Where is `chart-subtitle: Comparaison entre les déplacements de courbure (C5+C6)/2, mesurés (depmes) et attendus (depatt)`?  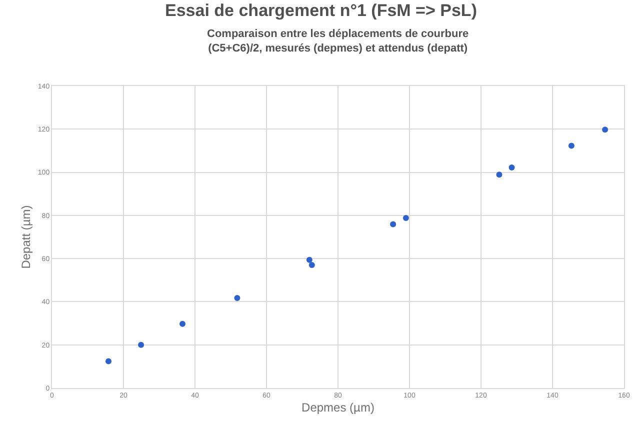
chart-subtitle: Comparaison entre les déplacements de courbure (C5+C6)/2, mesurés (depmes) et attendus (depatt) is located at coordinates (338, 41).